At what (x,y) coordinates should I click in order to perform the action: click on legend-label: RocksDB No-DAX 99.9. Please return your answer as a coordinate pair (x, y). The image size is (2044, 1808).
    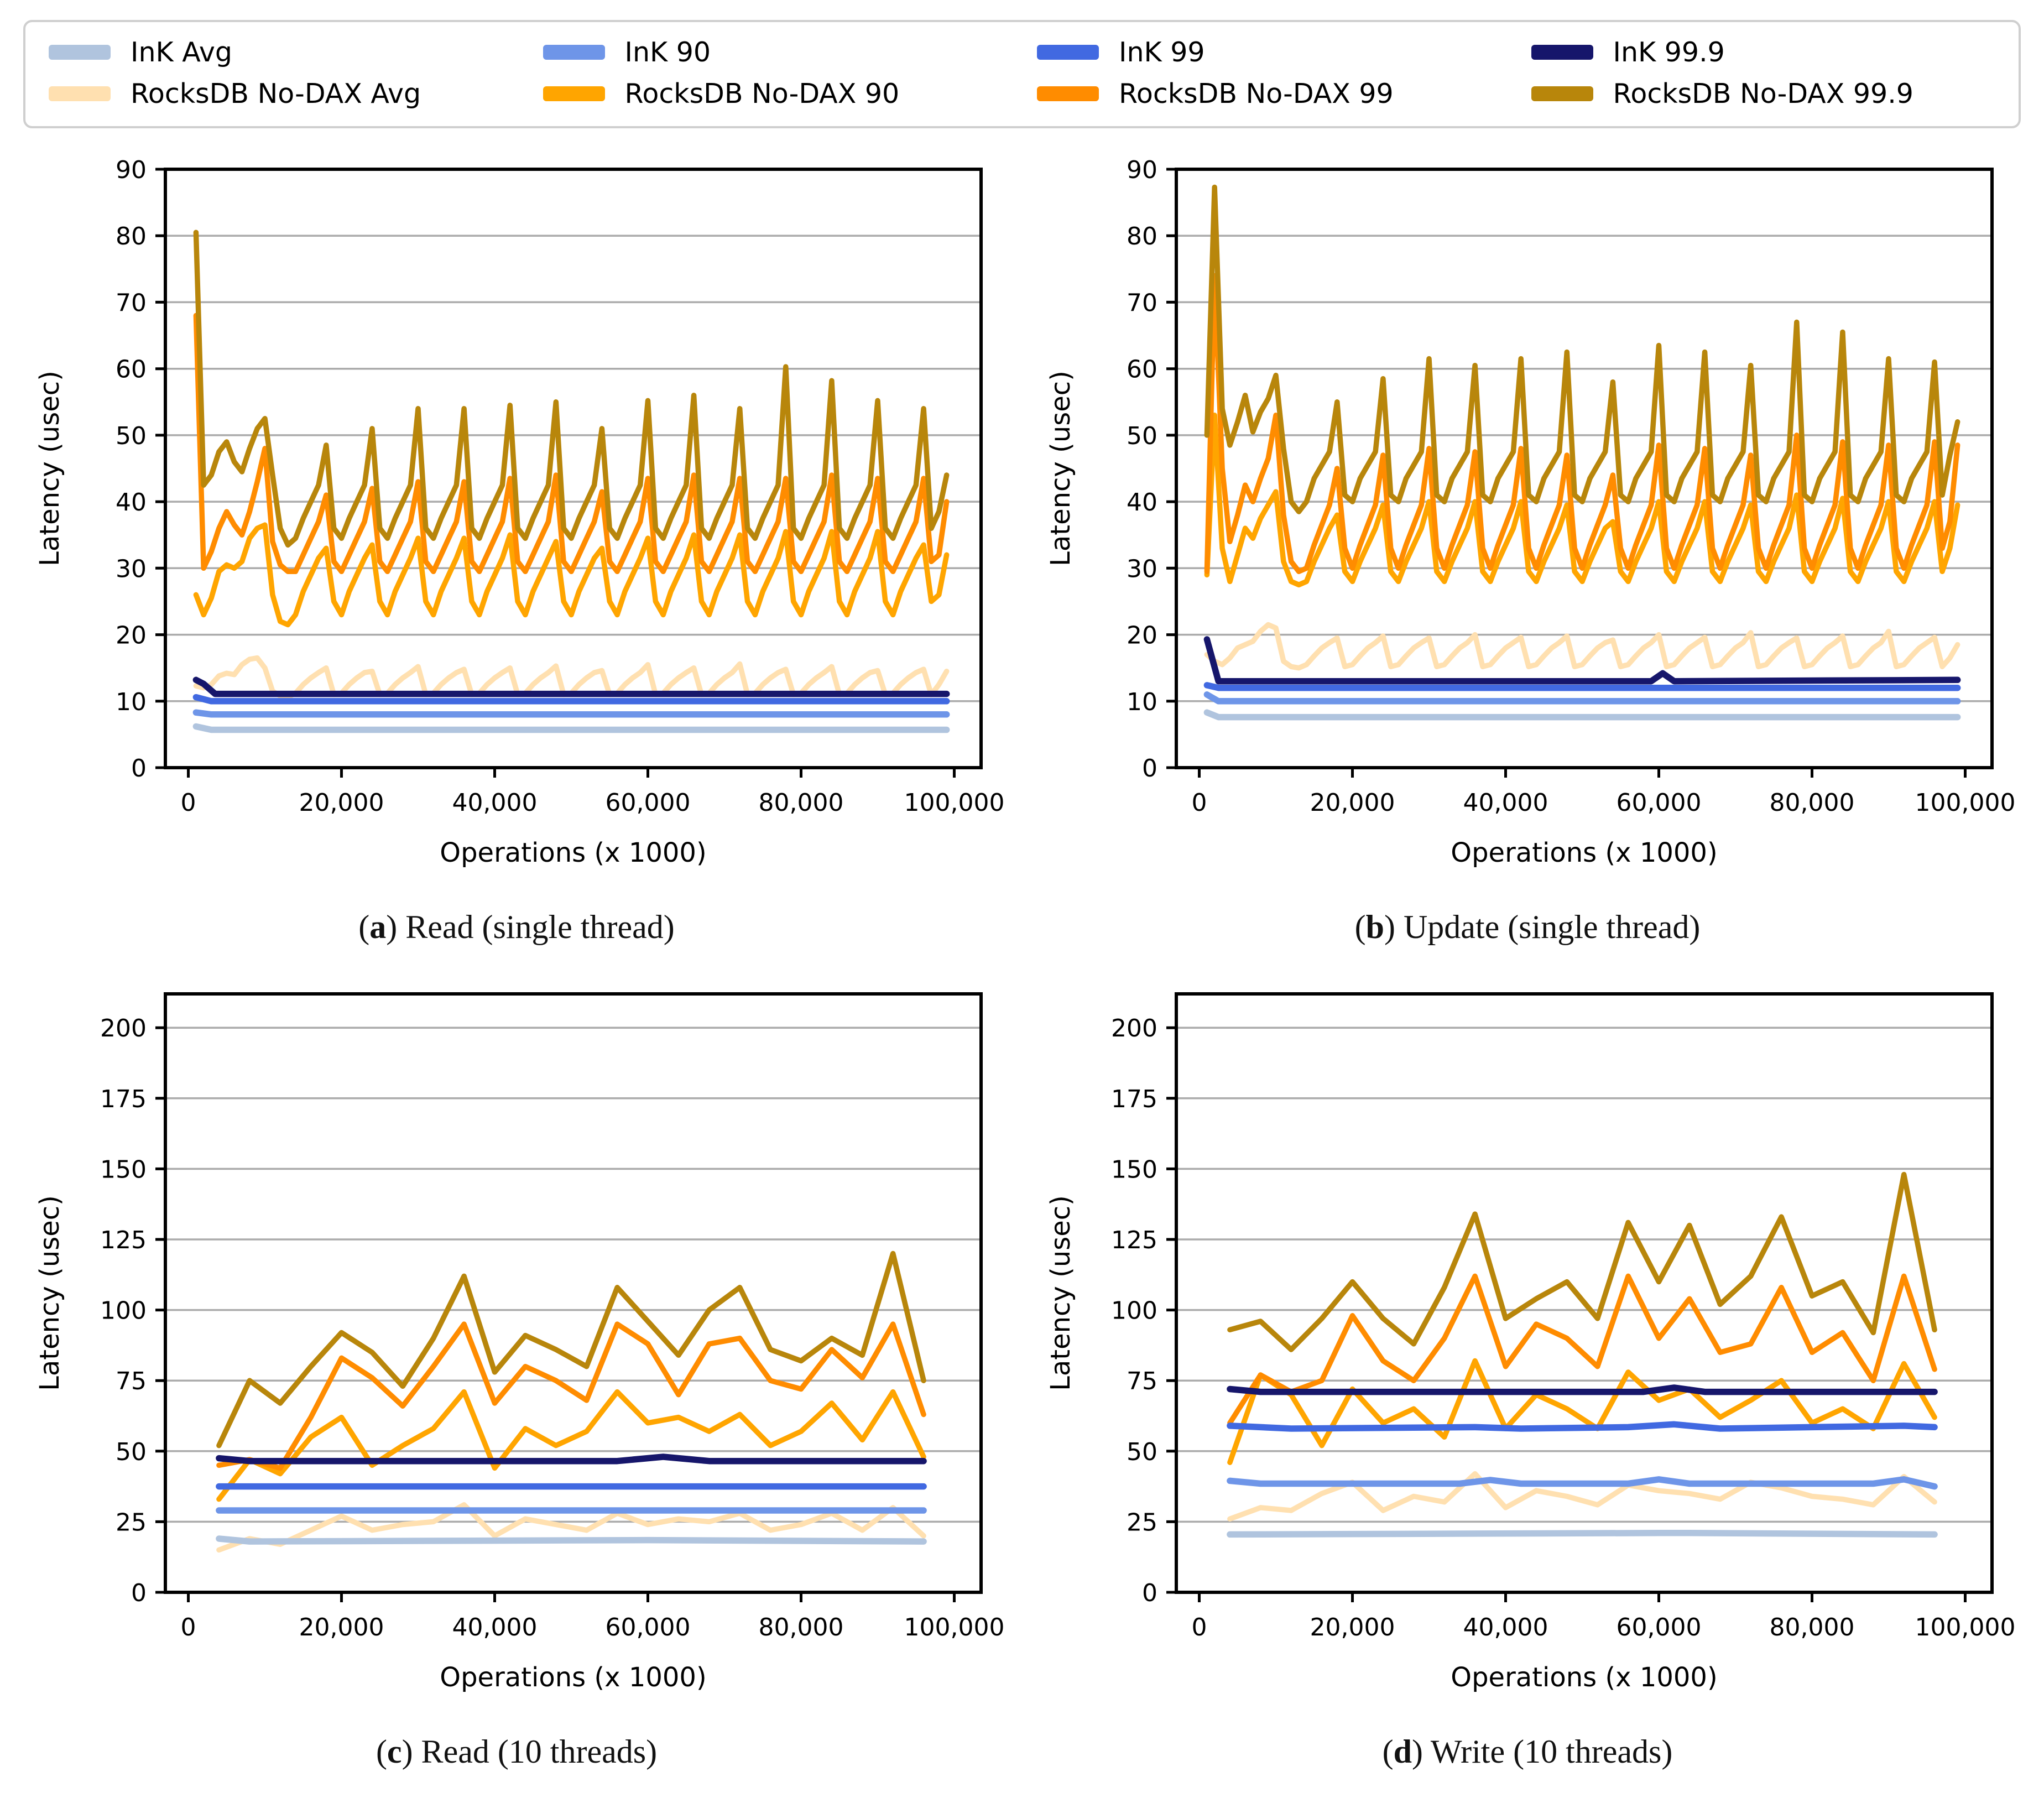
    Looking at the image, I should click on (1763, 94).